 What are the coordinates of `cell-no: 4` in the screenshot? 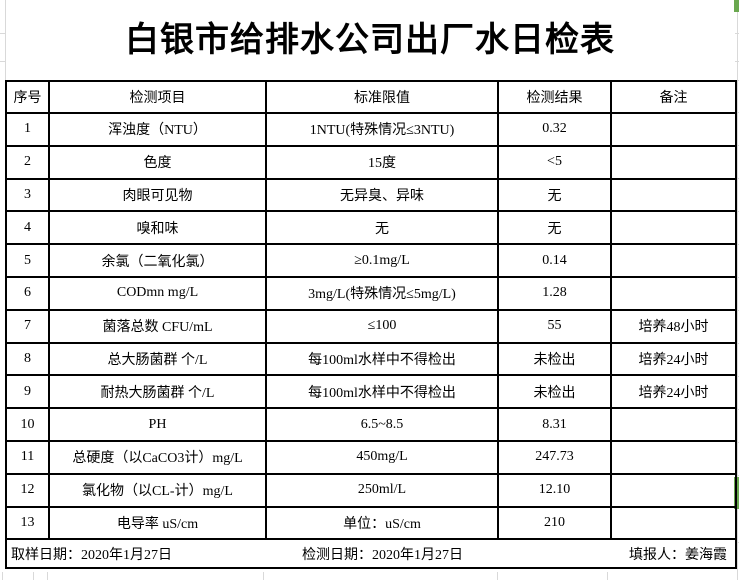 It's located at (27, 228).